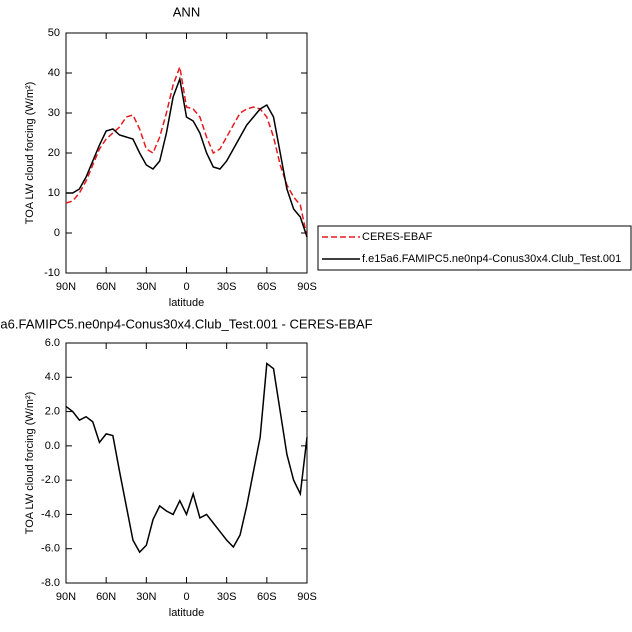  I want to click on y-tick-label: -8.0, so click(50, 583).